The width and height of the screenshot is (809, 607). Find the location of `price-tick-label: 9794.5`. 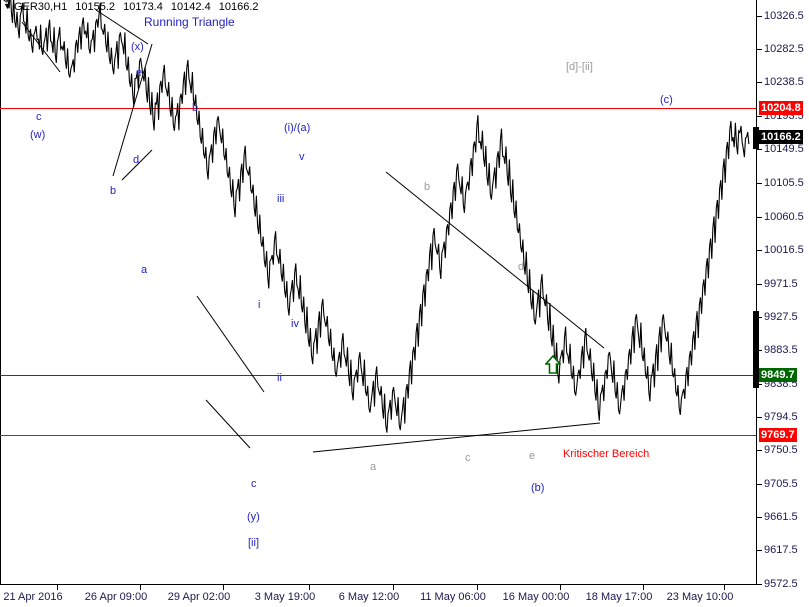

price-tick-label: 9794.5 is located at coordinates (781, 416).